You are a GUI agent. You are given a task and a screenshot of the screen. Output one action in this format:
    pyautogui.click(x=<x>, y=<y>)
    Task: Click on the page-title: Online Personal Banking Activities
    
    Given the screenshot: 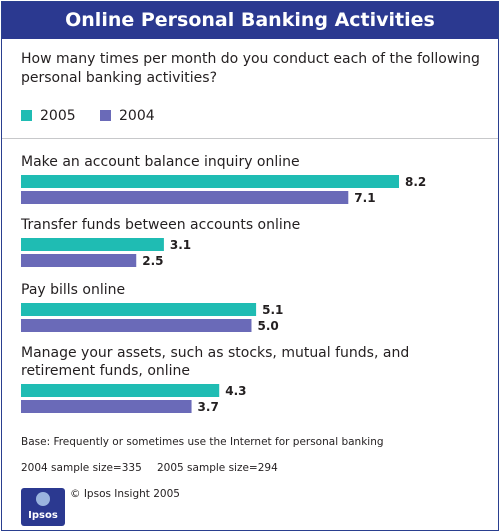 What is the action you would take?
    pyautogui.click(x=250, y=20)
    